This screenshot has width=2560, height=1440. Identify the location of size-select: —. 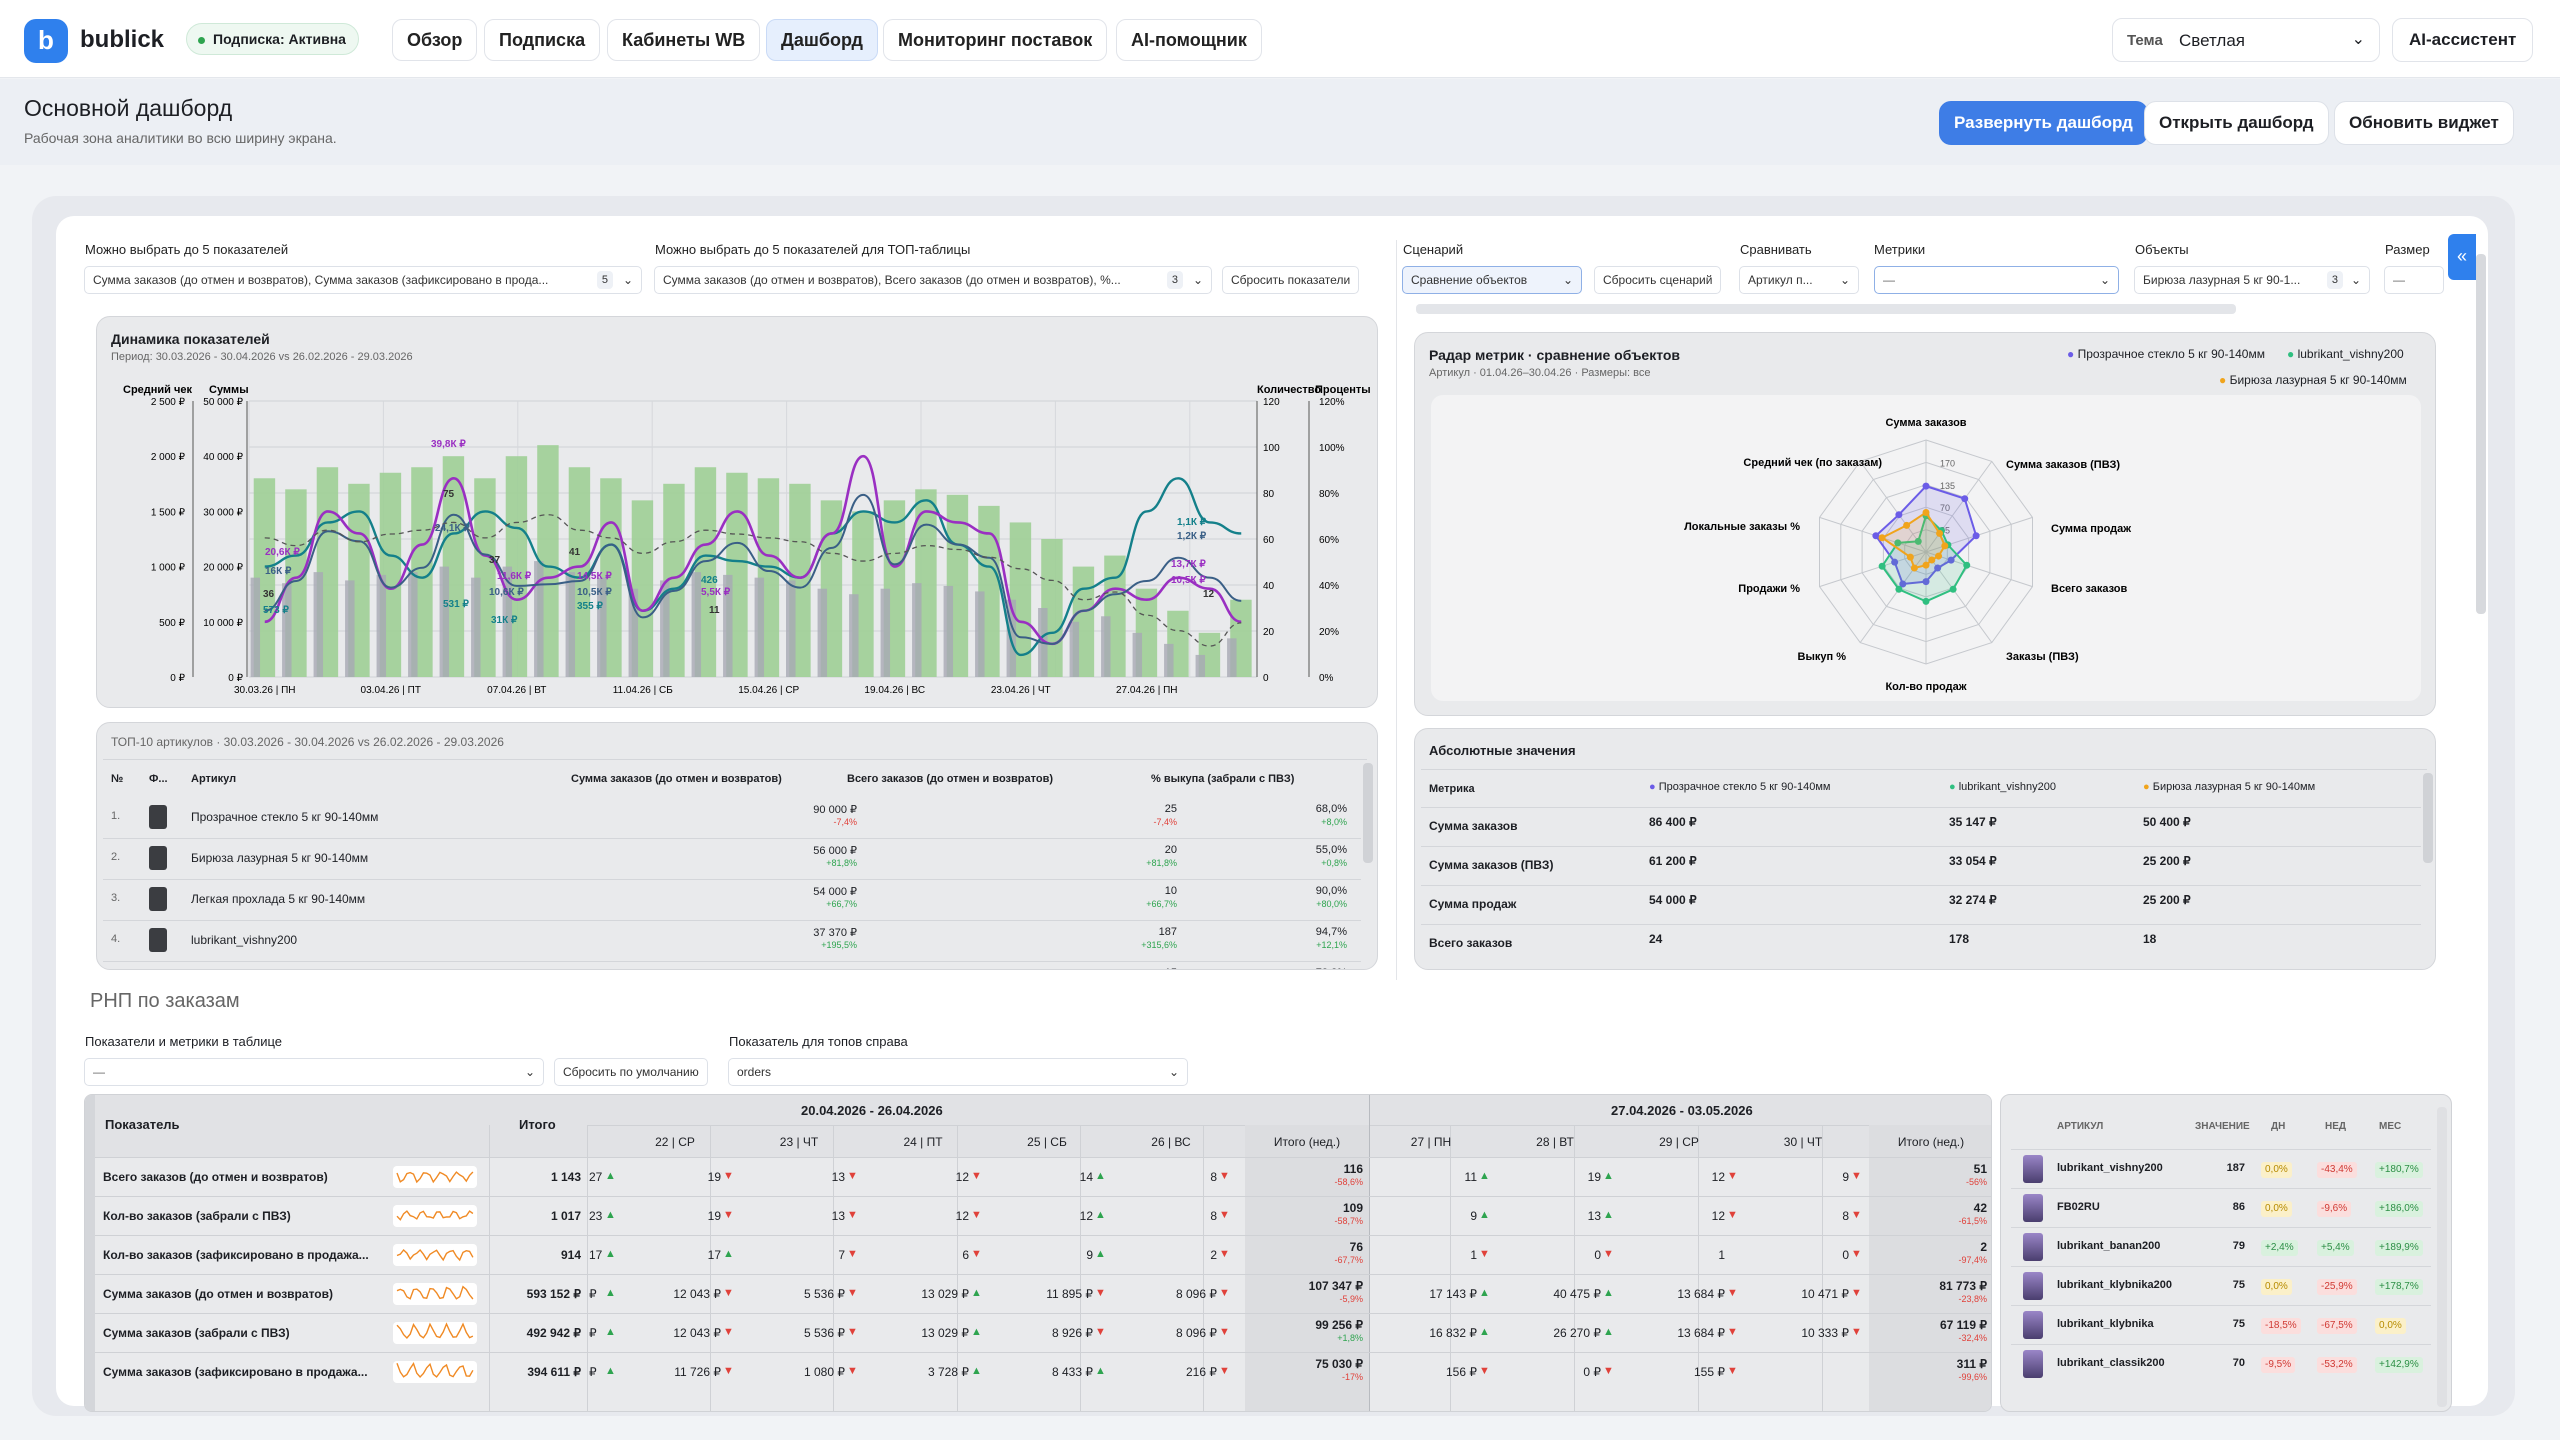
(2414, 280).